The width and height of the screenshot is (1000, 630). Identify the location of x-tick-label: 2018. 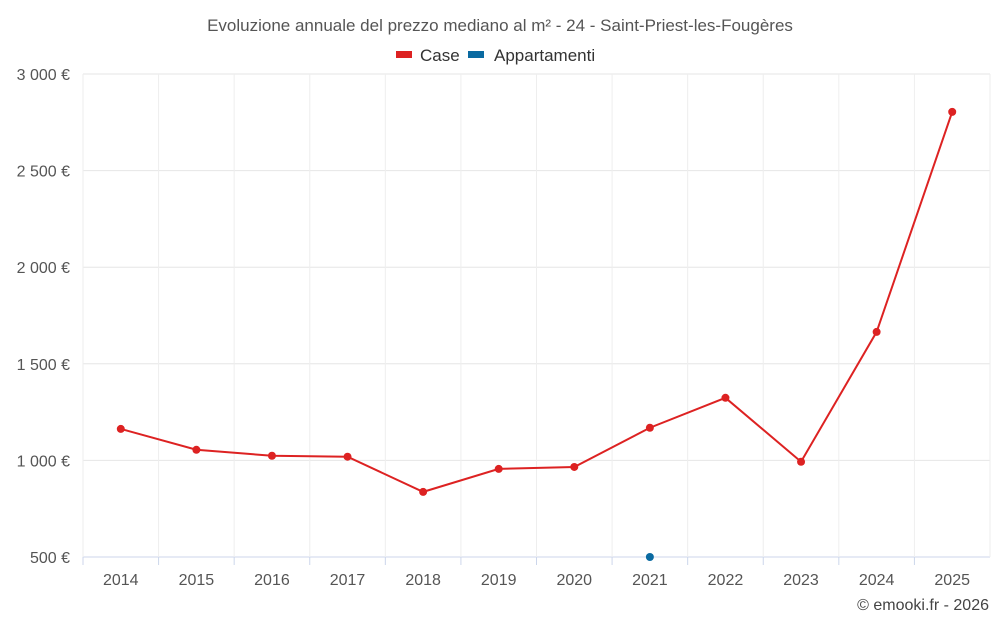
(423, 580).